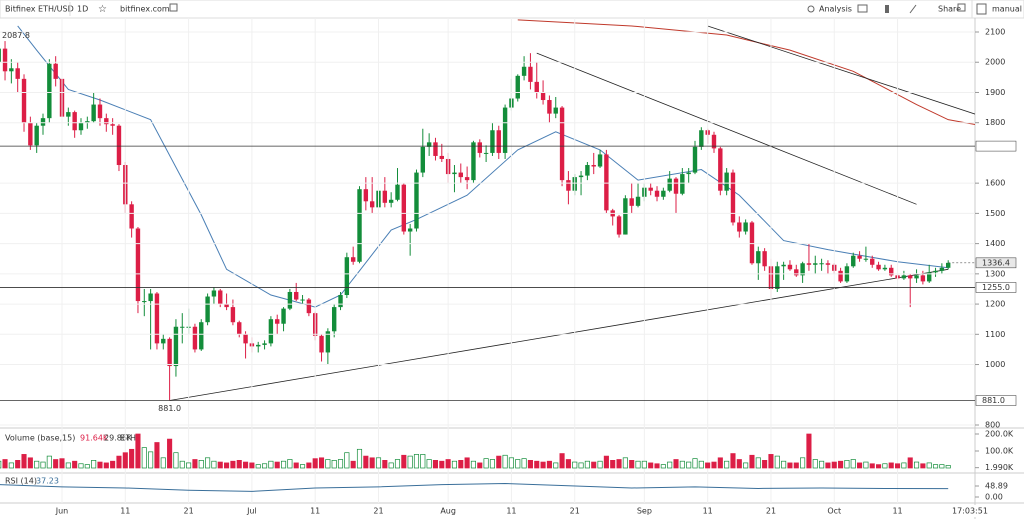 This screenshot has height=523, width=1024. Describe the element at coordinates (913, 9) in the screenshot. I see `pencil-icon` at that location.